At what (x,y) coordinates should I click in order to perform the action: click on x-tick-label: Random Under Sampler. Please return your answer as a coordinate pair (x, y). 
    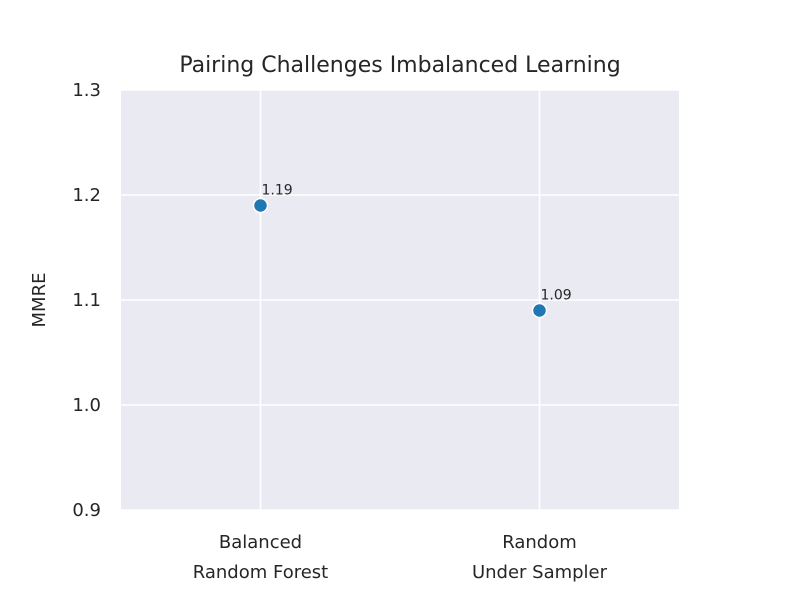
    Looking at the image, I should click on (540, 557).